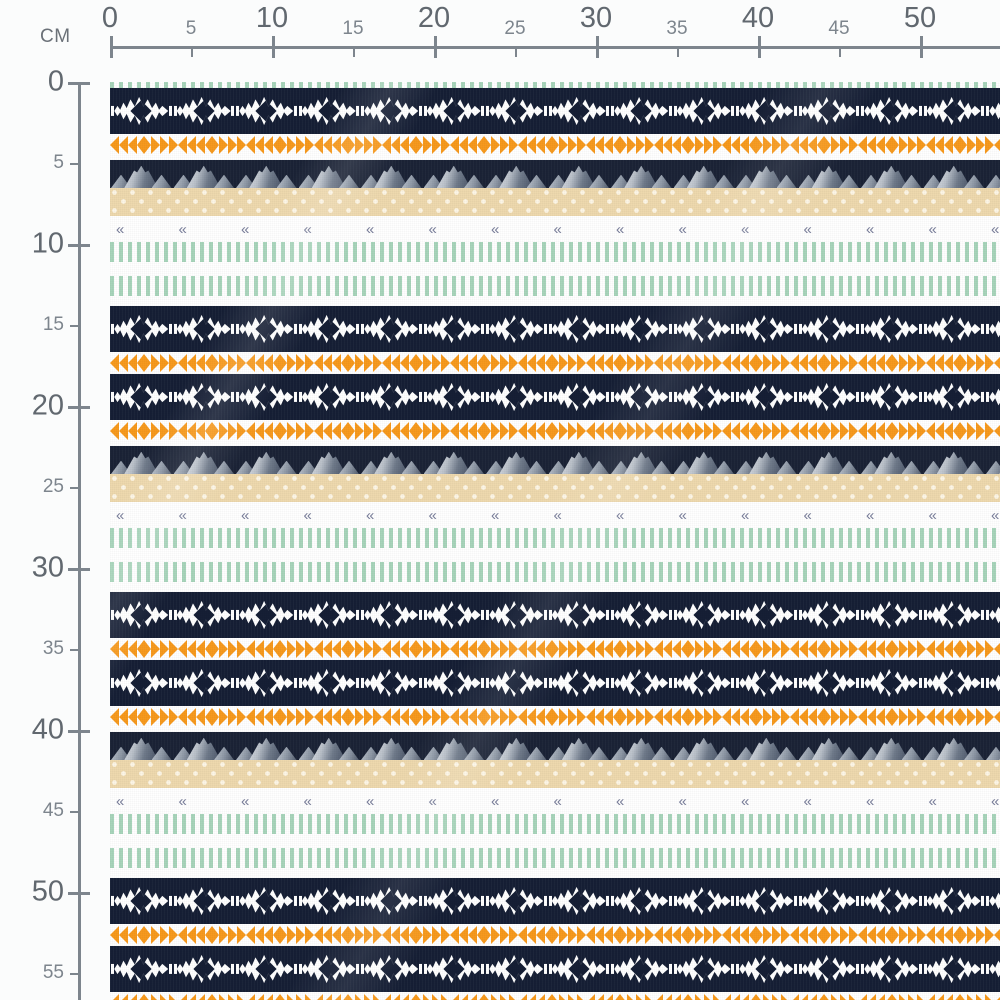  What do you see at coordinates (555, 111) in the screenshot?
I see `fabric-band-ikat` at bounding box center [555, 111].